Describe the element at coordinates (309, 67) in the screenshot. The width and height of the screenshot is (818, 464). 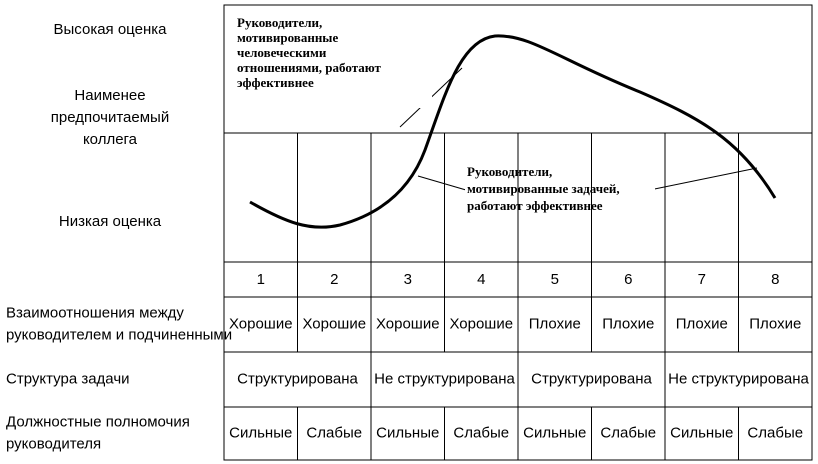
I see `annotation: отношениями, работают` at that location.